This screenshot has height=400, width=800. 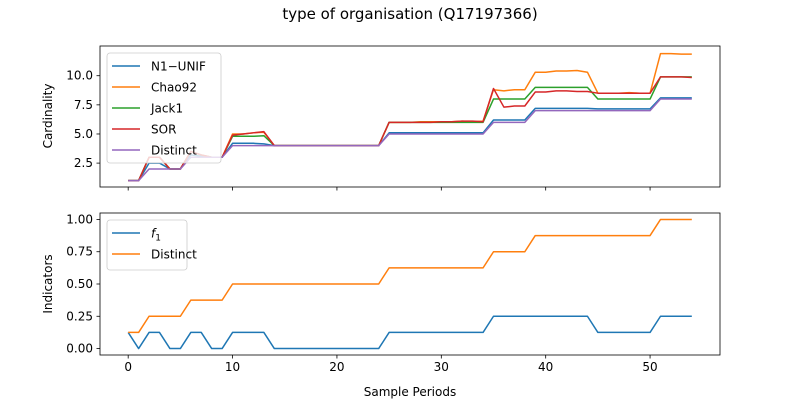 I want to click on x-tick-label: 0, so click(x=128, y=367).